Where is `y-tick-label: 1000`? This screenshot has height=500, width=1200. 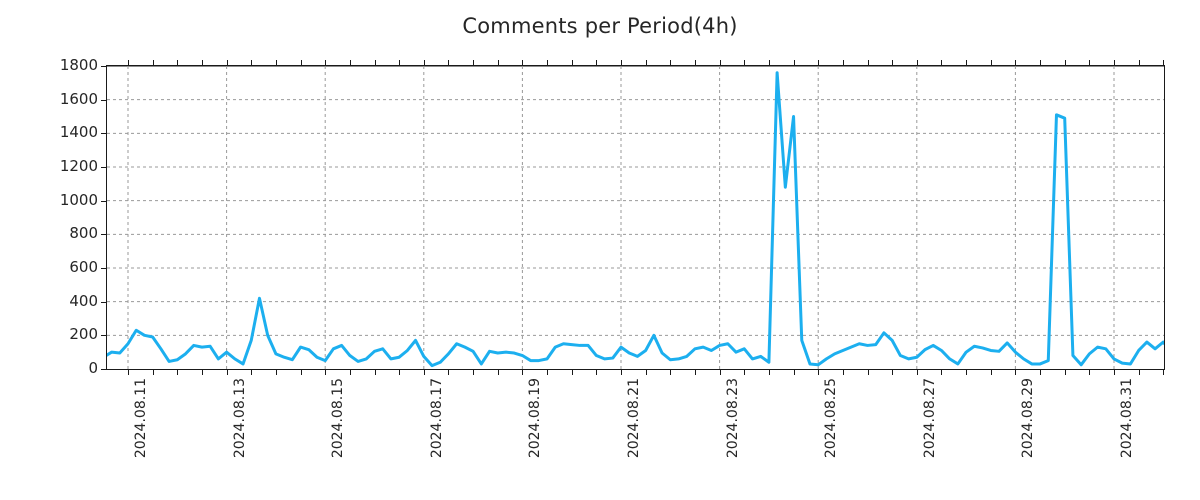
y-tick-label: 1000 is located at coordinates (78, 199).